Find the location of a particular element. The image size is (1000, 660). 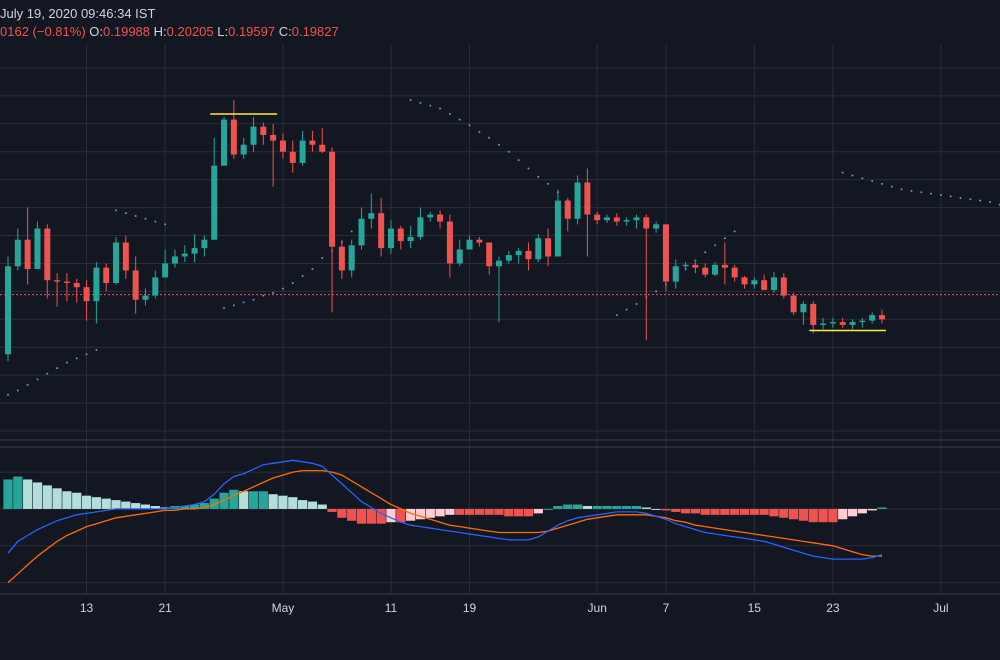

low-label: L: is located at coordinates (223, 31).